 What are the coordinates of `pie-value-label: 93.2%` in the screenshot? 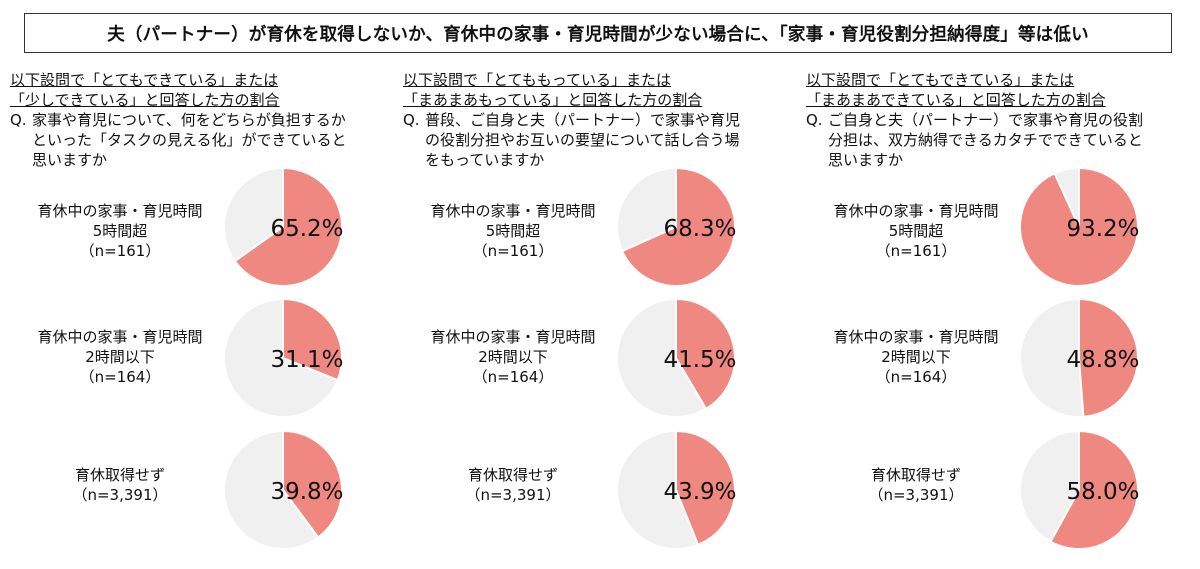 It's located at (1102, 229).